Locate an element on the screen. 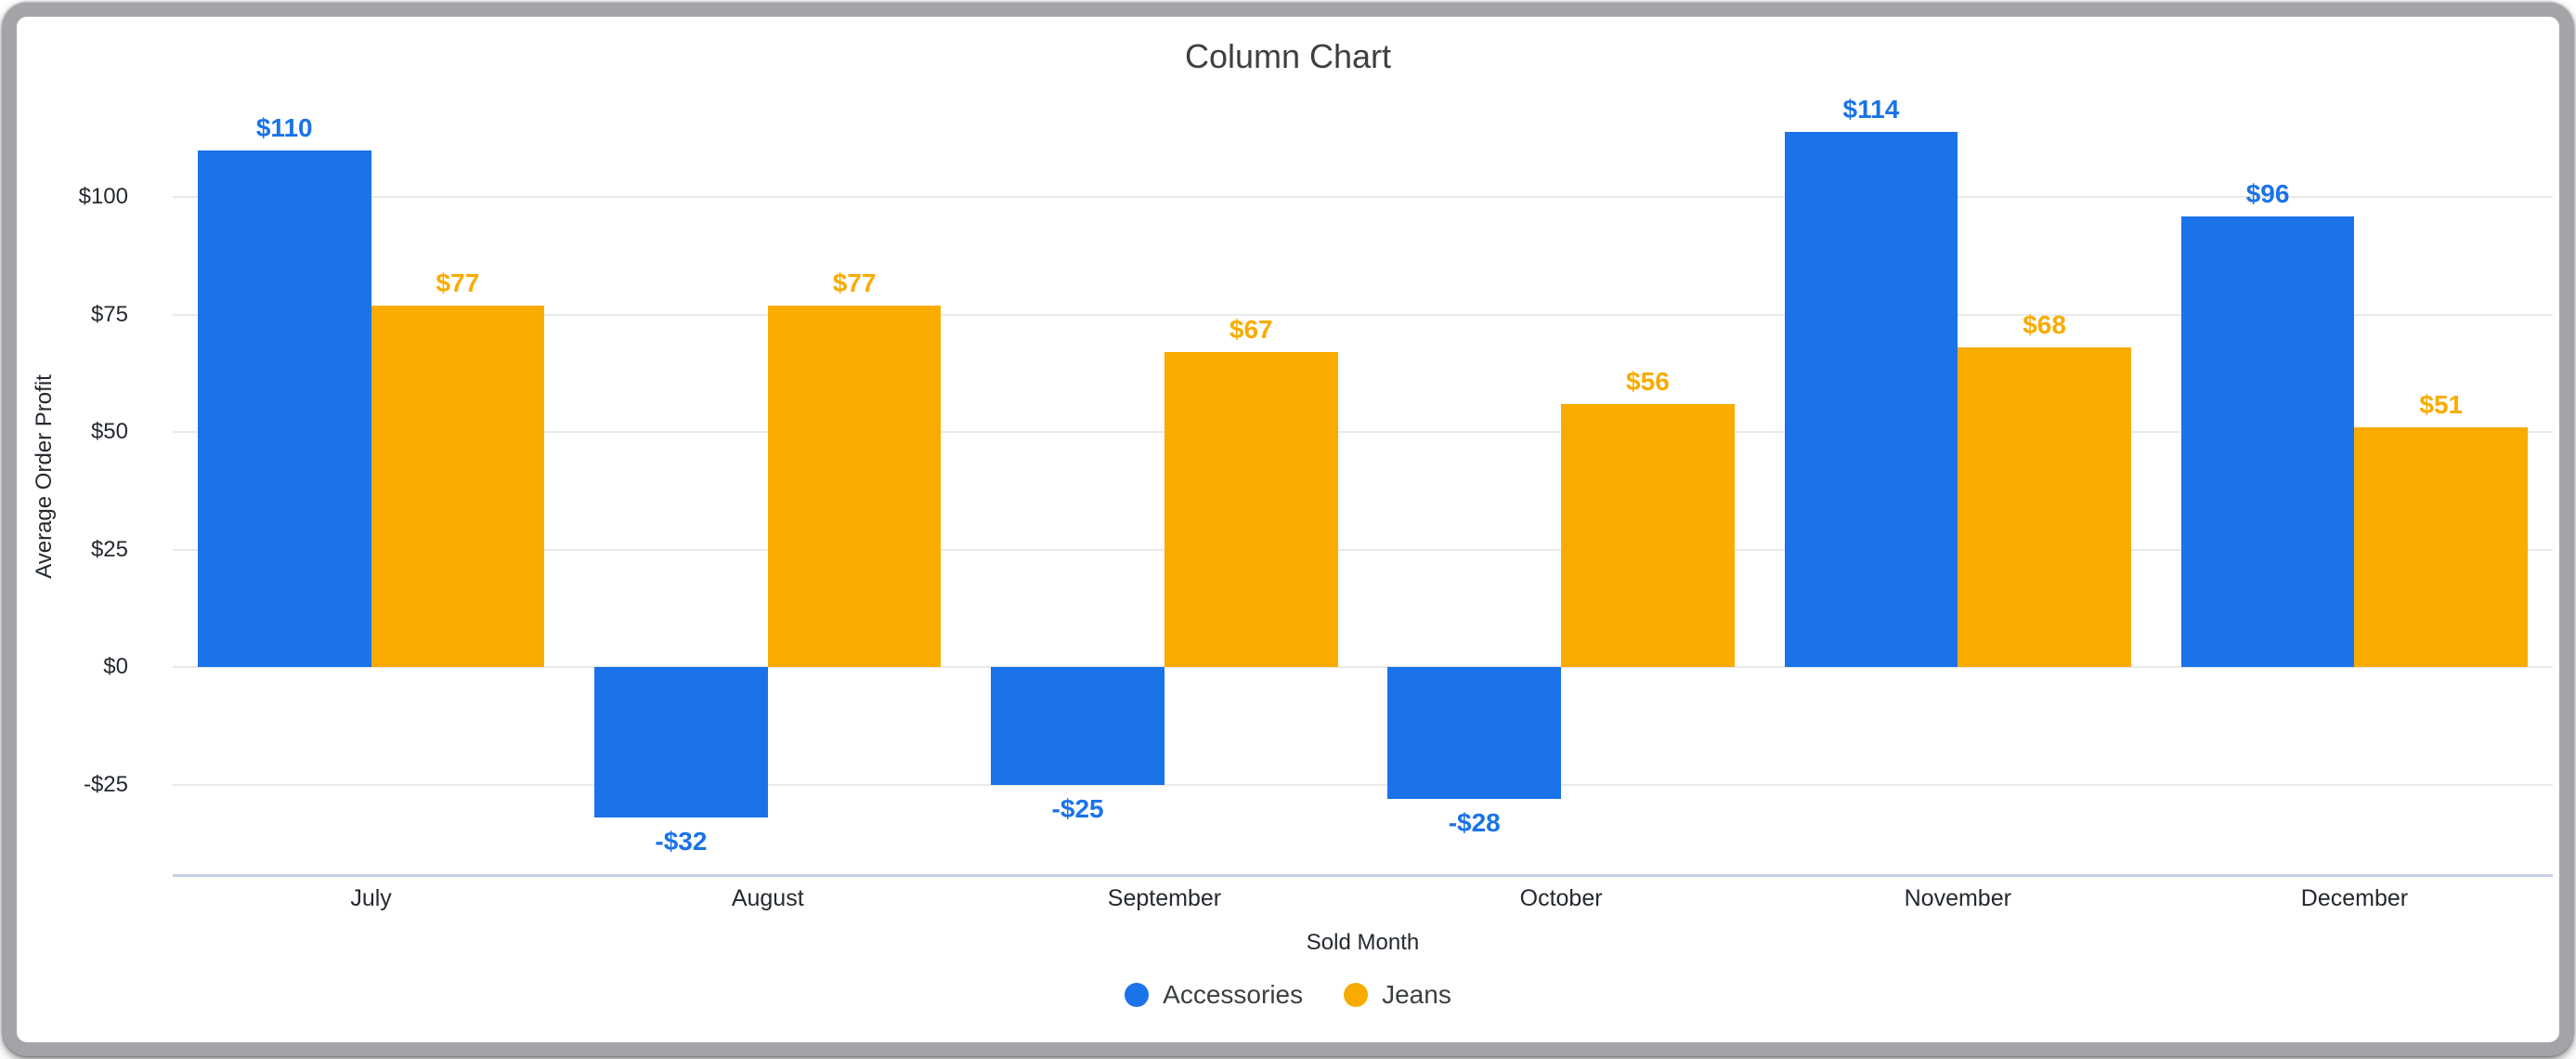 The image size is (2576, 1059). bar-value-label: $67 is located at coordinates (1251, 330).